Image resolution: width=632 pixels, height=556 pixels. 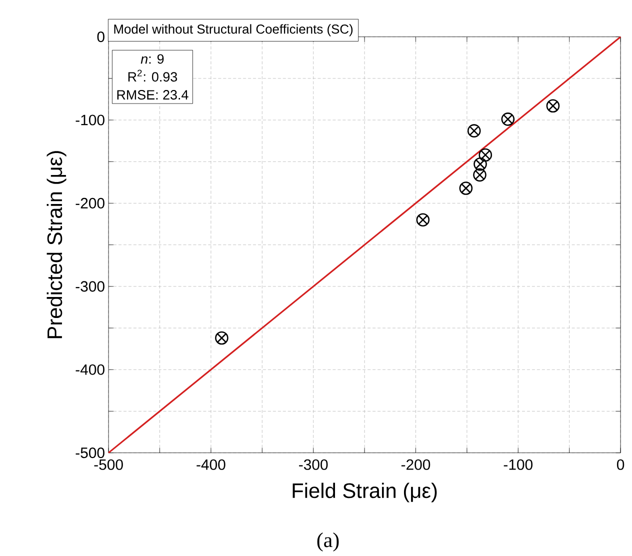 I want to click on y-axis-title: Predicted Strain (με), so click(x=56, y=244).